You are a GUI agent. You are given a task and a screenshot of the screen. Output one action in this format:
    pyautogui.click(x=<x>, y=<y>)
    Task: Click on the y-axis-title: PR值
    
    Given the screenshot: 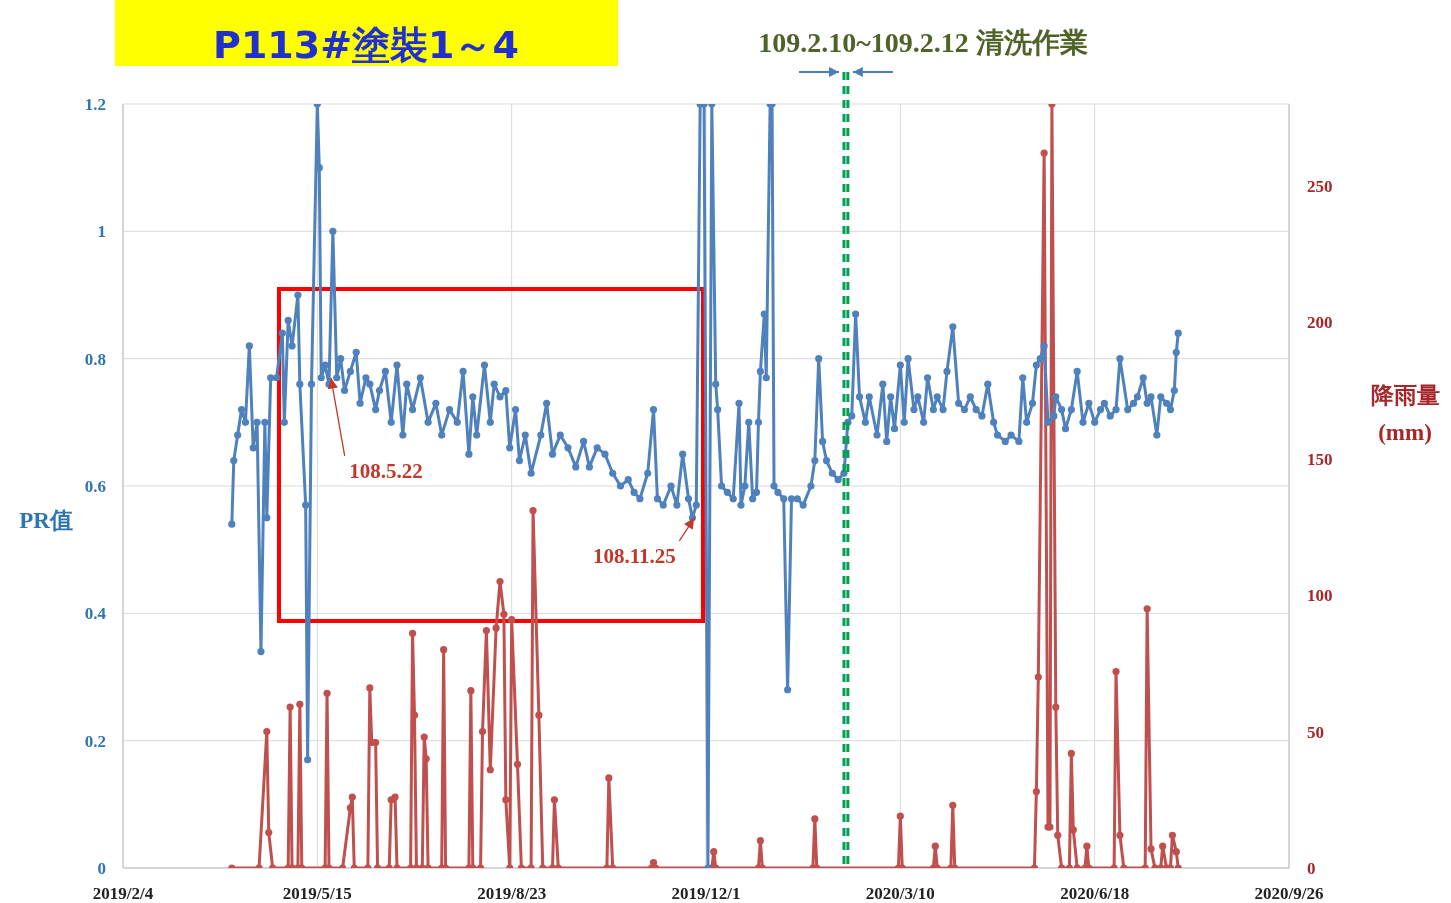 What is the action you would take?
    pyautogui.click(x=46, y=520)
    